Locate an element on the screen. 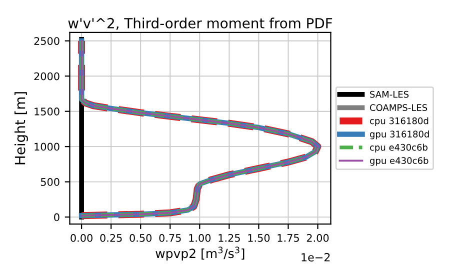  x-tick-label: 0.75 is located at coordinates (170, 238).